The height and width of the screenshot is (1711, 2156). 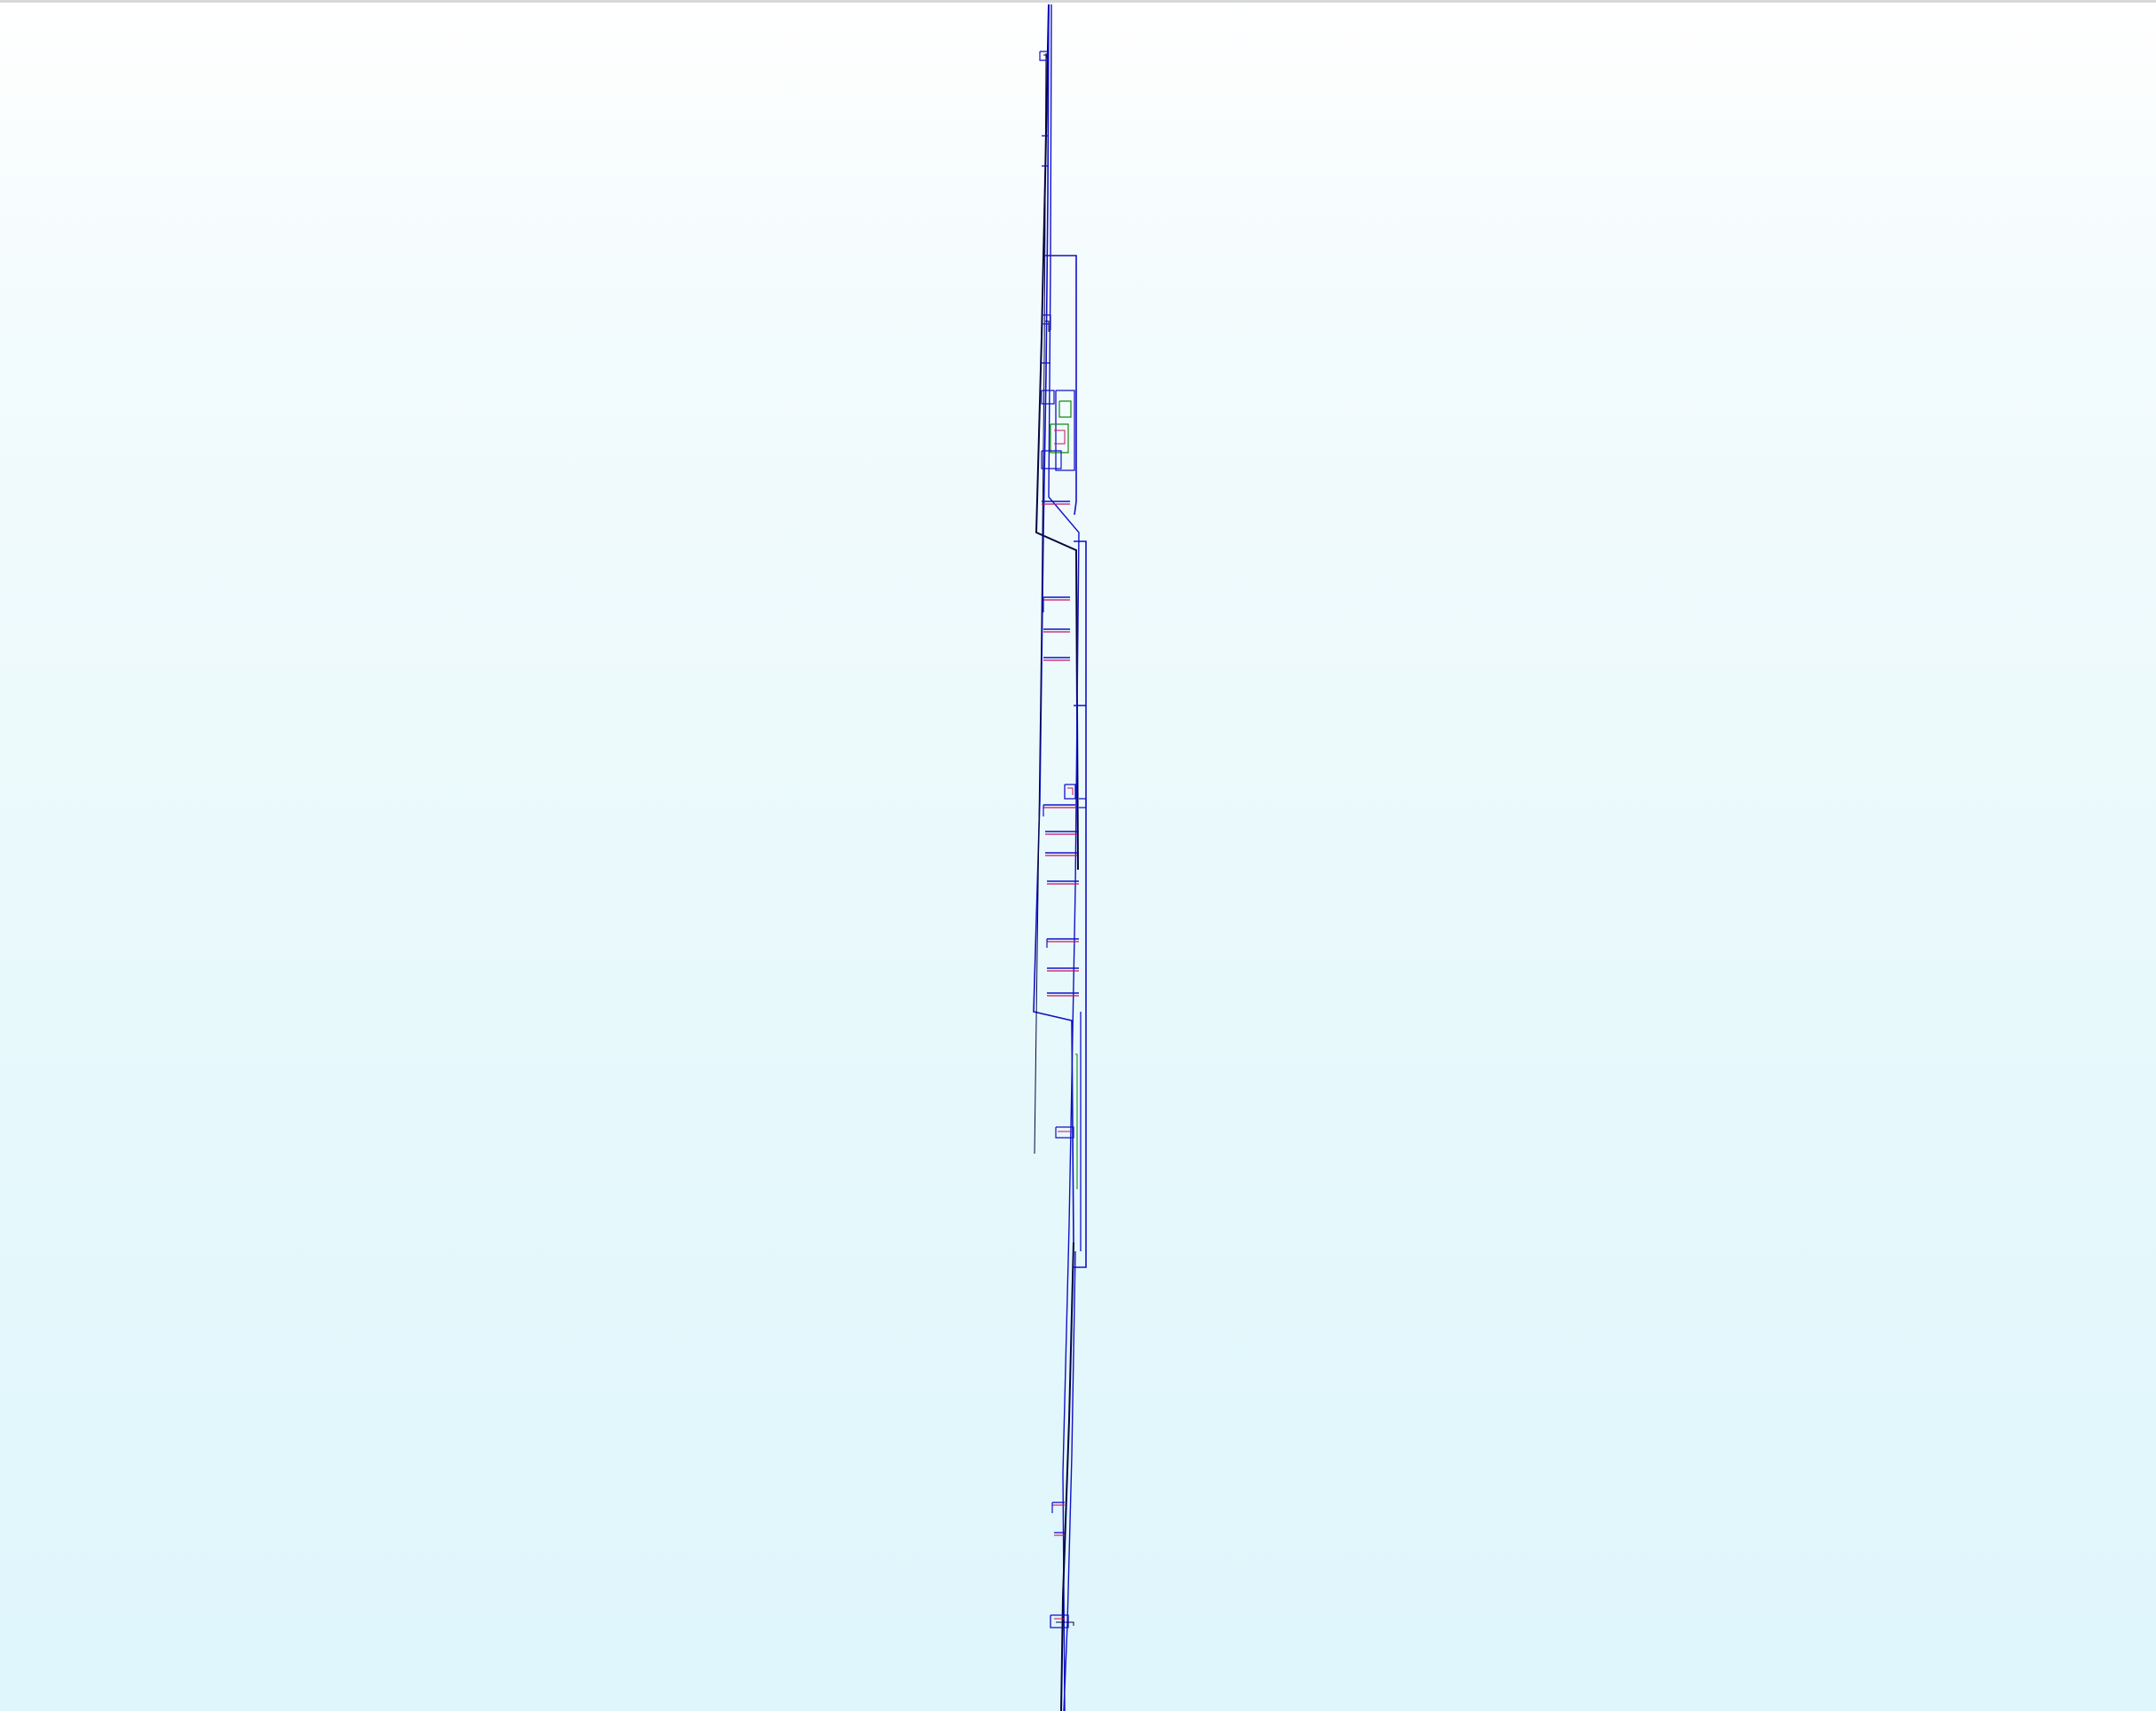 I want to click on viewport-top-border, so click(x=1078, y=1).